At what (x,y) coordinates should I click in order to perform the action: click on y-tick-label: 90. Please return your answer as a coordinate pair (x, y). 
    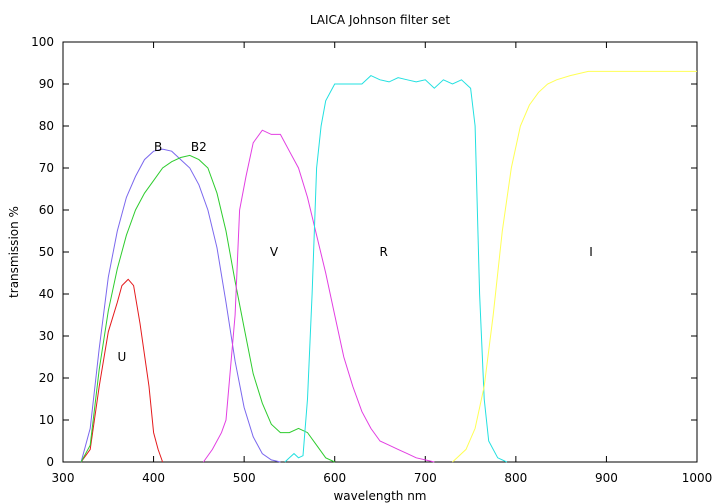
    Looking at the image, I should click on (46, 84).